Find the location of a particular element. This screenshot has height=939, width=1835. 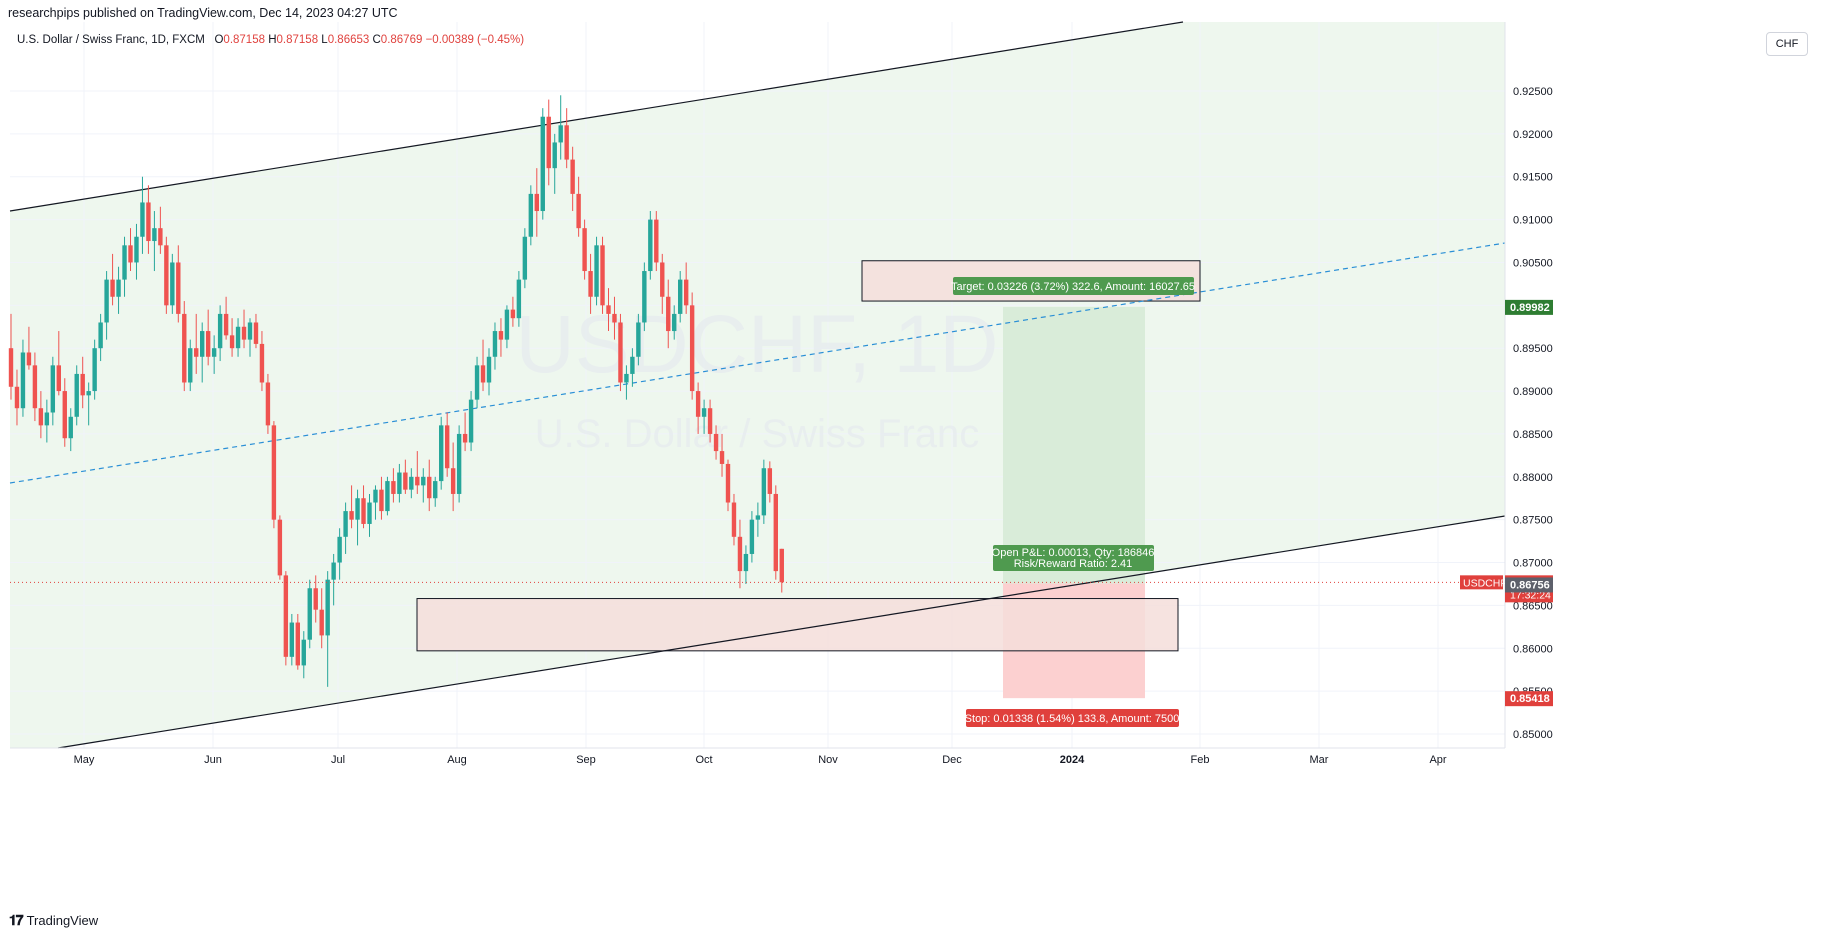

price-tick-label: 0.86000 is located at coordinates (1533, 649).